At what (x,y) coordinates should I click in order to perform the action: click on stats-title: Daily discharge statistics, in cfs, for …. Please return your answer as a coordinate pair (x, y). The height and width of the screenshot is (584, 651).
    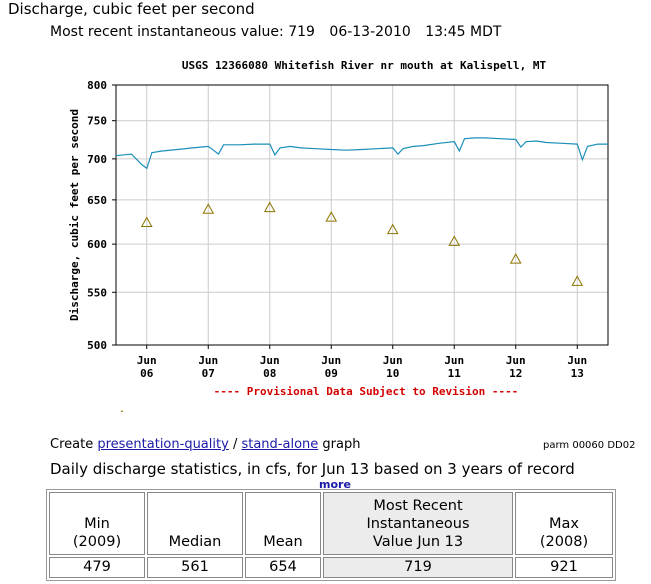
    Looking at the image, I should click on (312, 469).